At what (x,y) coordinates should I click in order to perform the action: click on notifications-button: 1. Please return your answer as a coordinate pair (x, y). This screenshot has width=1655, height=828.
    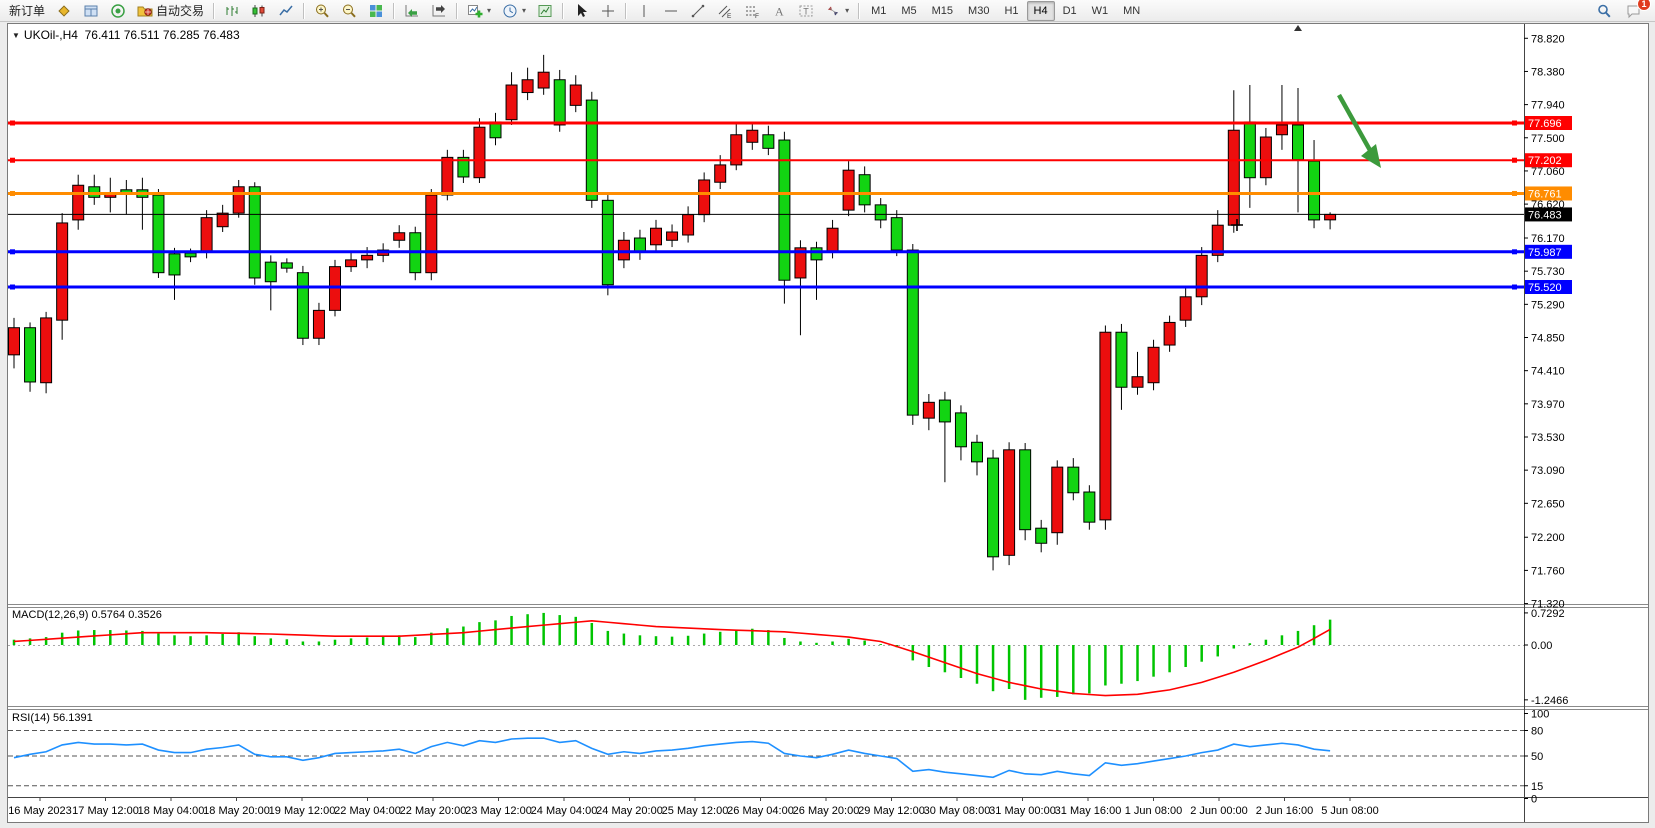
    Looking at the image, I should click on (1636, 11).